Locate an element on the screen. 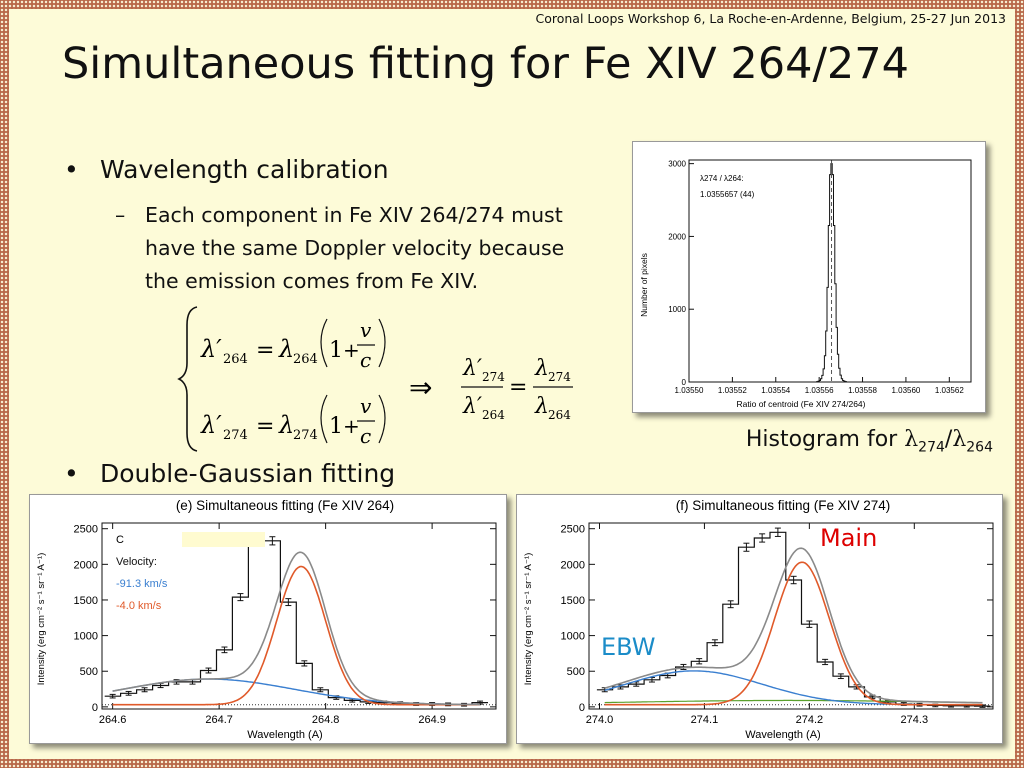 The width and height of the screenshot is (1024, 768). fit-264-blue-component is located at coordinates (296, 692).